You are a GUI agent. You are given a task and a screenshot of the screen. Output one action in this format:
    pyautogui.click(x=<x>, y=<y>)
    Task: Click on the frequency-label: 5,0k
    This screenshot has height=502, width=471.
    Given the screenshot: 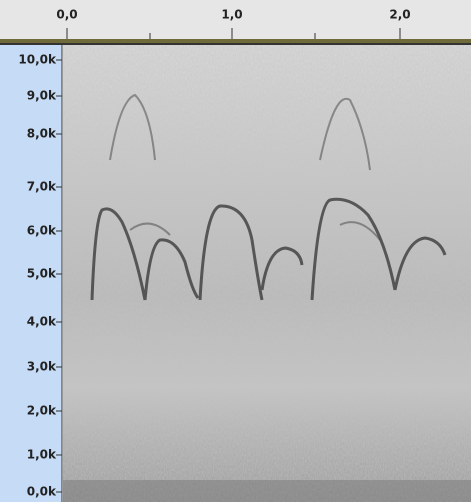 What is the action you would take?
    pyautogui.click(x=42, y=274)
    